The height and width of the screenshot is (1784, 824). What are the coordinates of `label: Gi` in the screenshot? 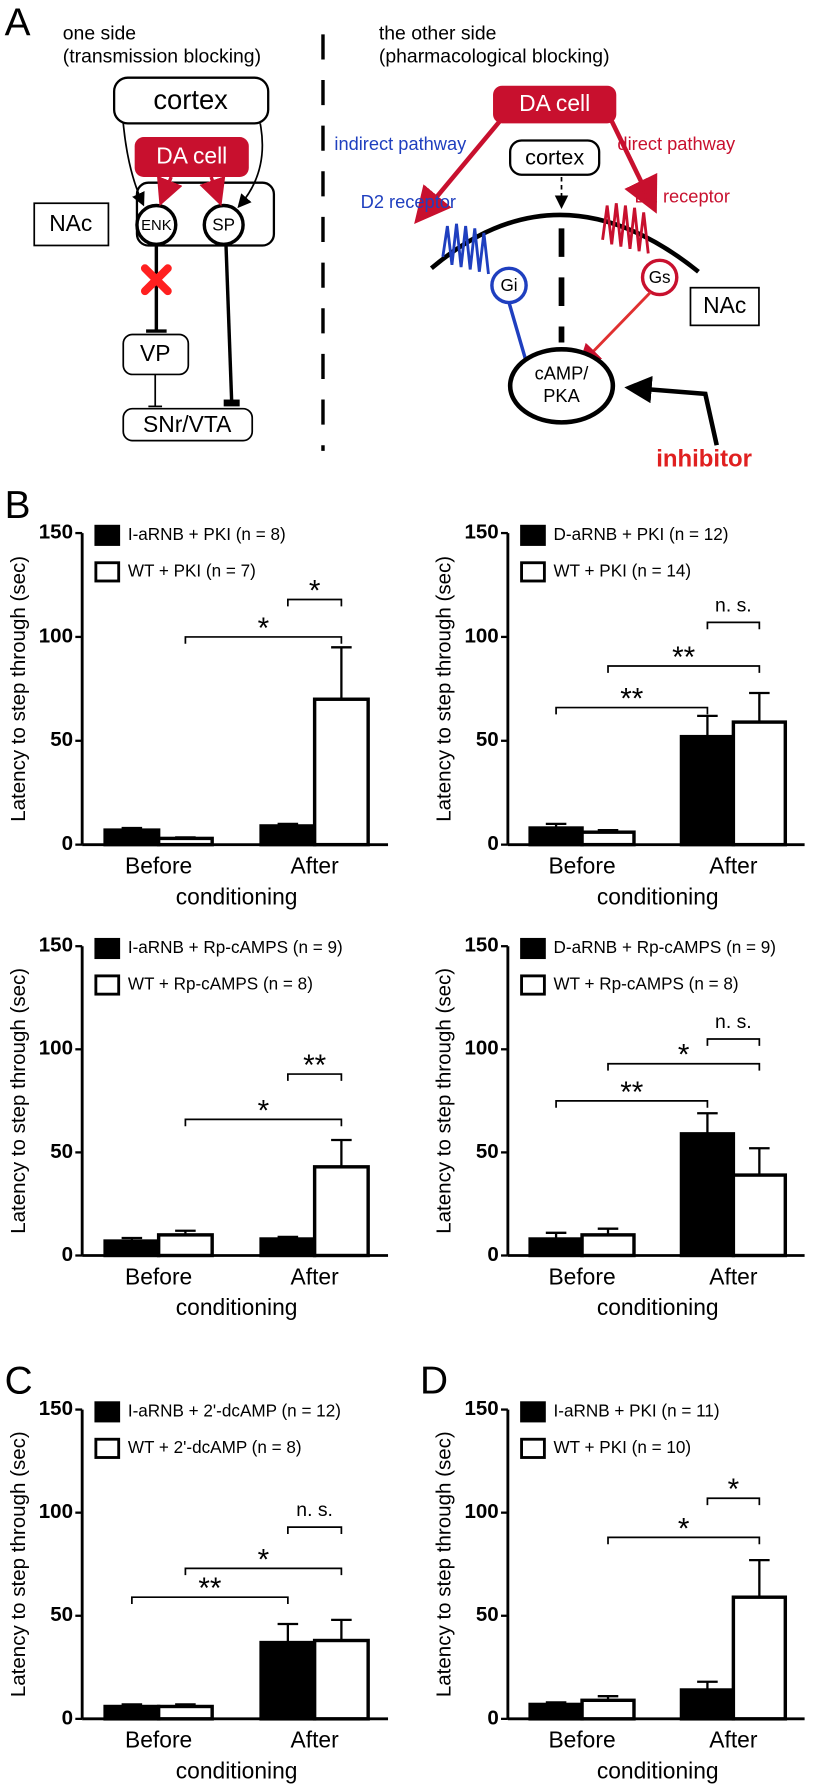 It's located at (508, 285).